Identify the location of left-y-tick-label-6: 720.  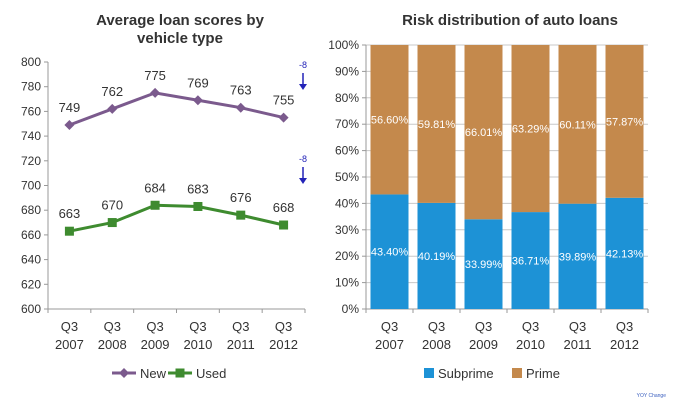
(31, 161).